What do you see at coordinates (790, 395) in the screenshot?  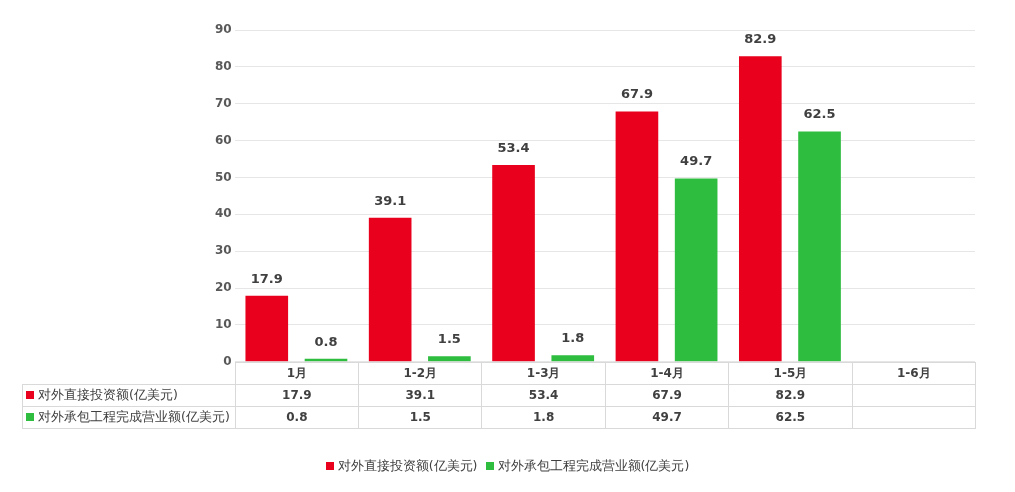 I see `data-label: 82.9` at bounding box center [790, 395].